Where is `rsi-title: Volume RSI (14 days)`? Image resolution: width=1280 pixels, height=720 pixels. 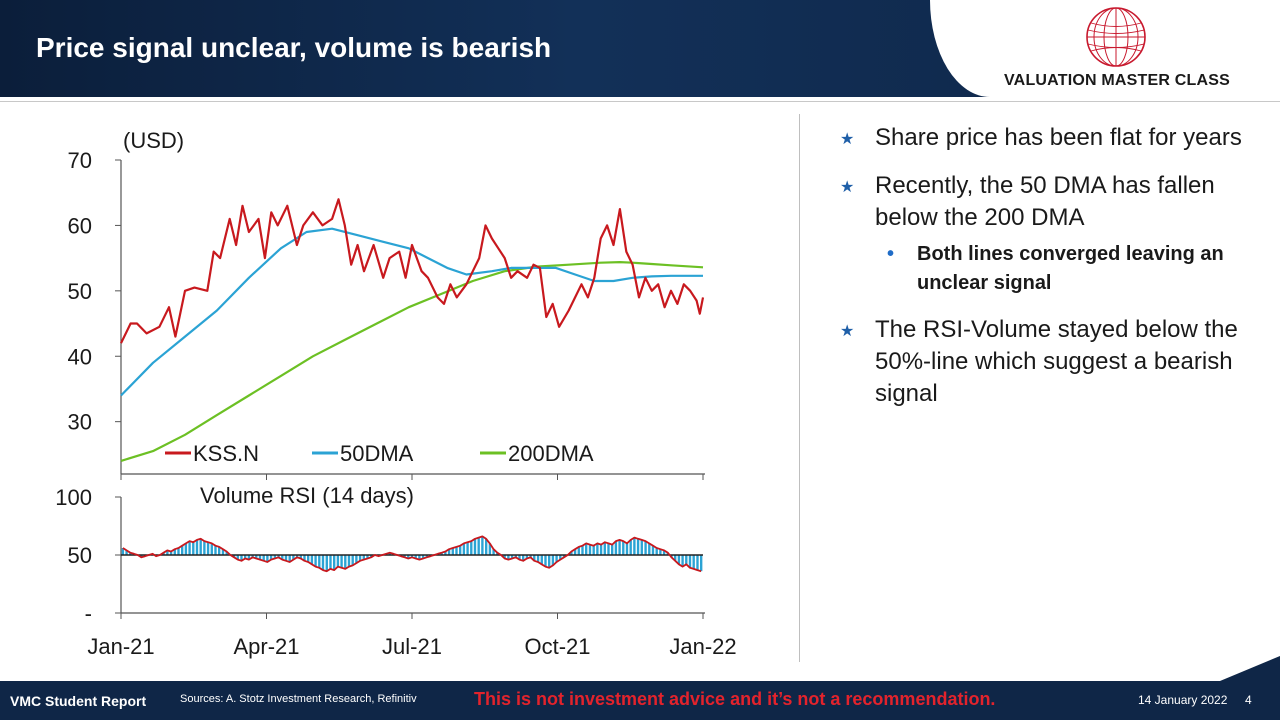 rsi-title: Volume RSI (14 days) is located at coordinates (307, 495).